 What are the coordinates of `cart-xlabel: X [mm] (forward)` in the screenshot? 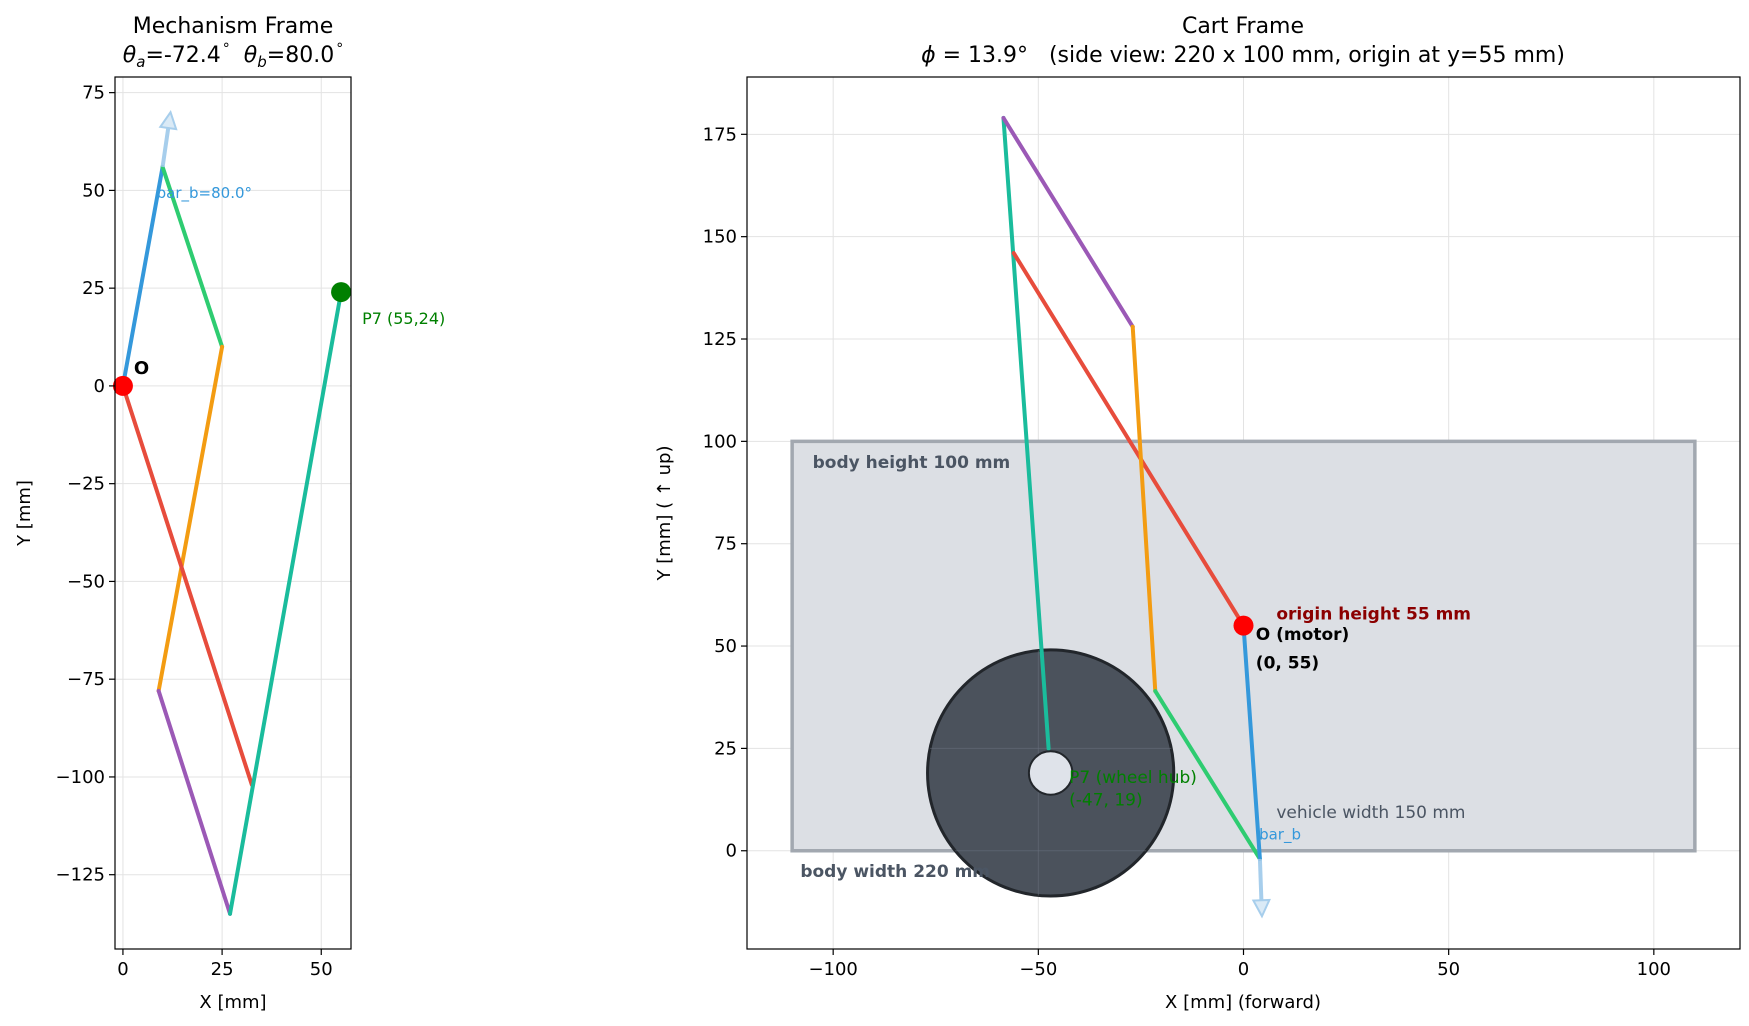 It's located at (1243, 1002).